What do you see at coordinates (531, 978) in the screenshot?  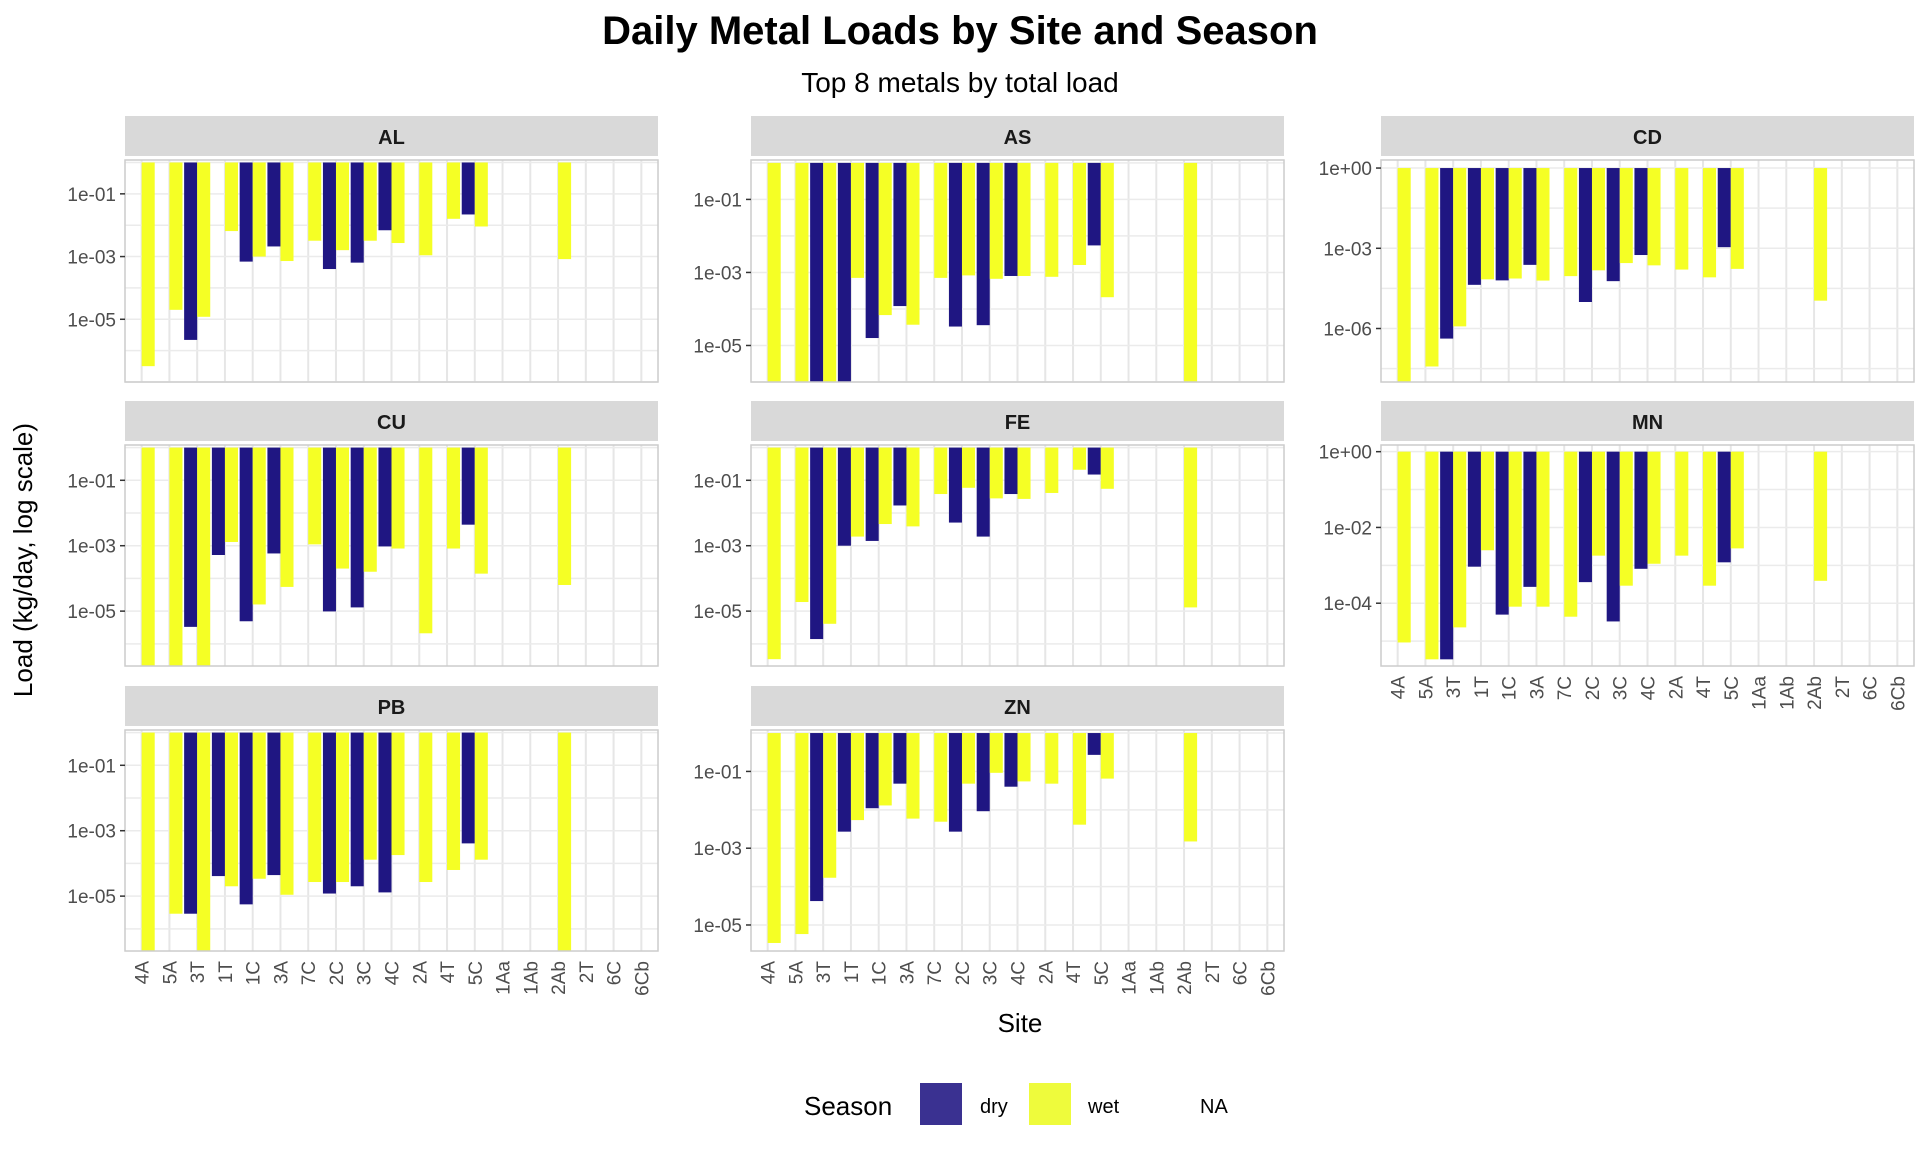 I see `x-tick-label: 1Ab` at bounding box center [531, 978].